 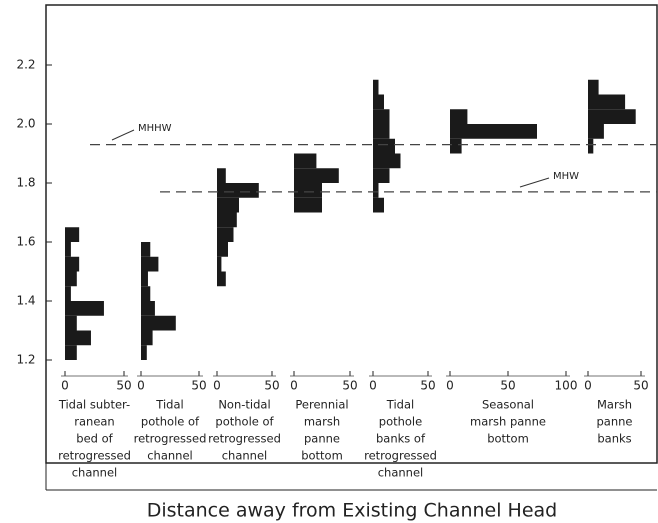 I want to click on y-tick-label: 1.2, so click(x=25, y=360).